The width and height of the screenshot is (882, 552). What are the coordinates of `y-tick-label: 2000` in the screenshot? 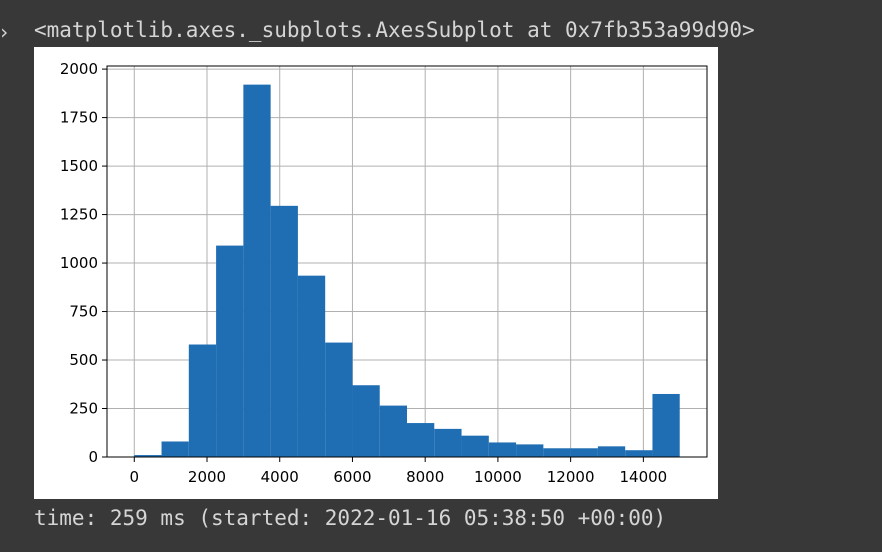 It's located at (79, 69).